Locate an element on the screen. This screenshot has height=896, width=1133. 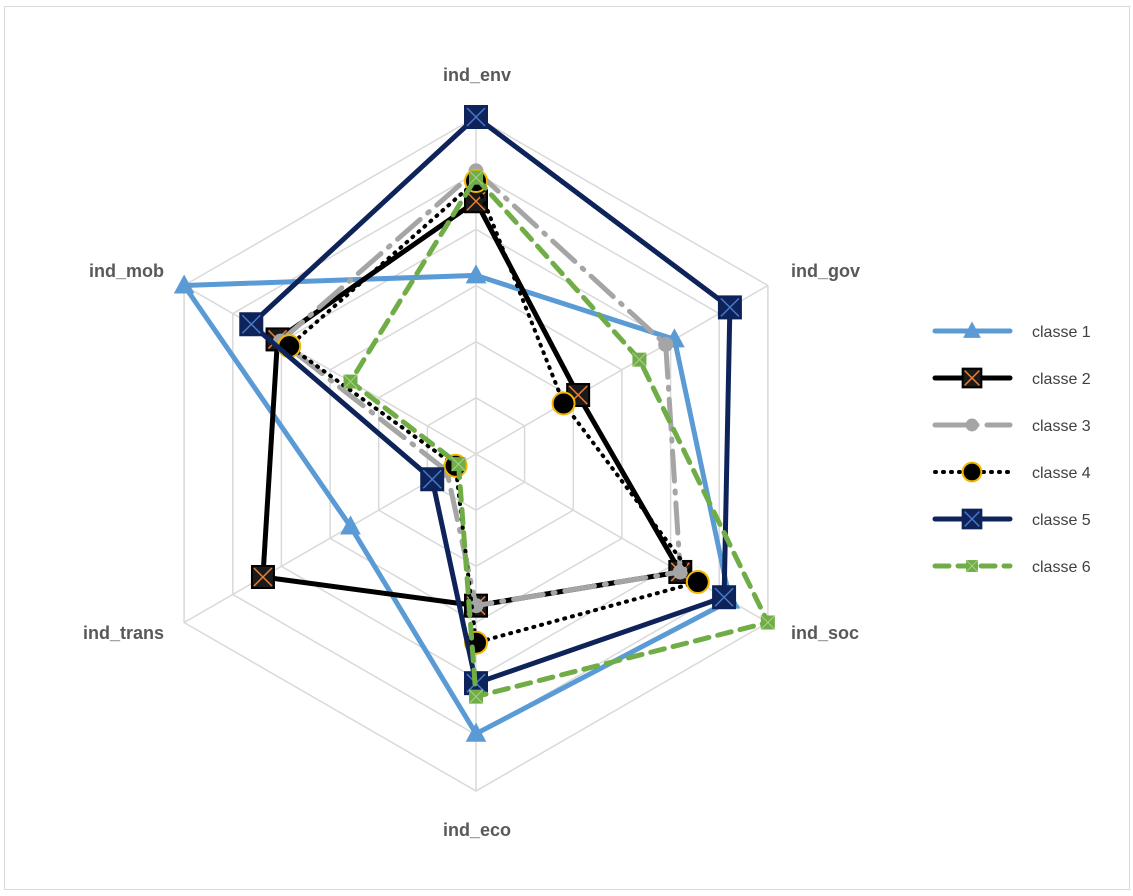
data-point-6-ind_gov is located at coordinates (639, 359).